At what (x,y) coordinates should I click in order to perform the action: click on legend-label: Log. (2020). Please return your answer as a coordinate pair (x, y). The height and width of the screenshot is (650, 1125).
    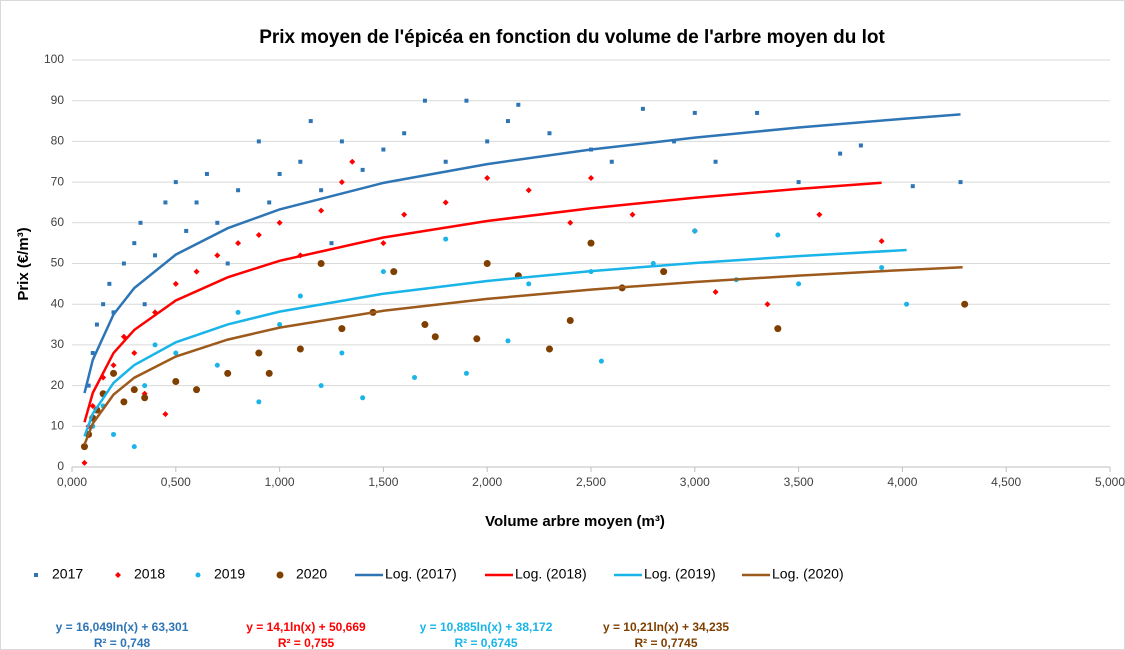
    Looking at the image, I should click on (808, 574).